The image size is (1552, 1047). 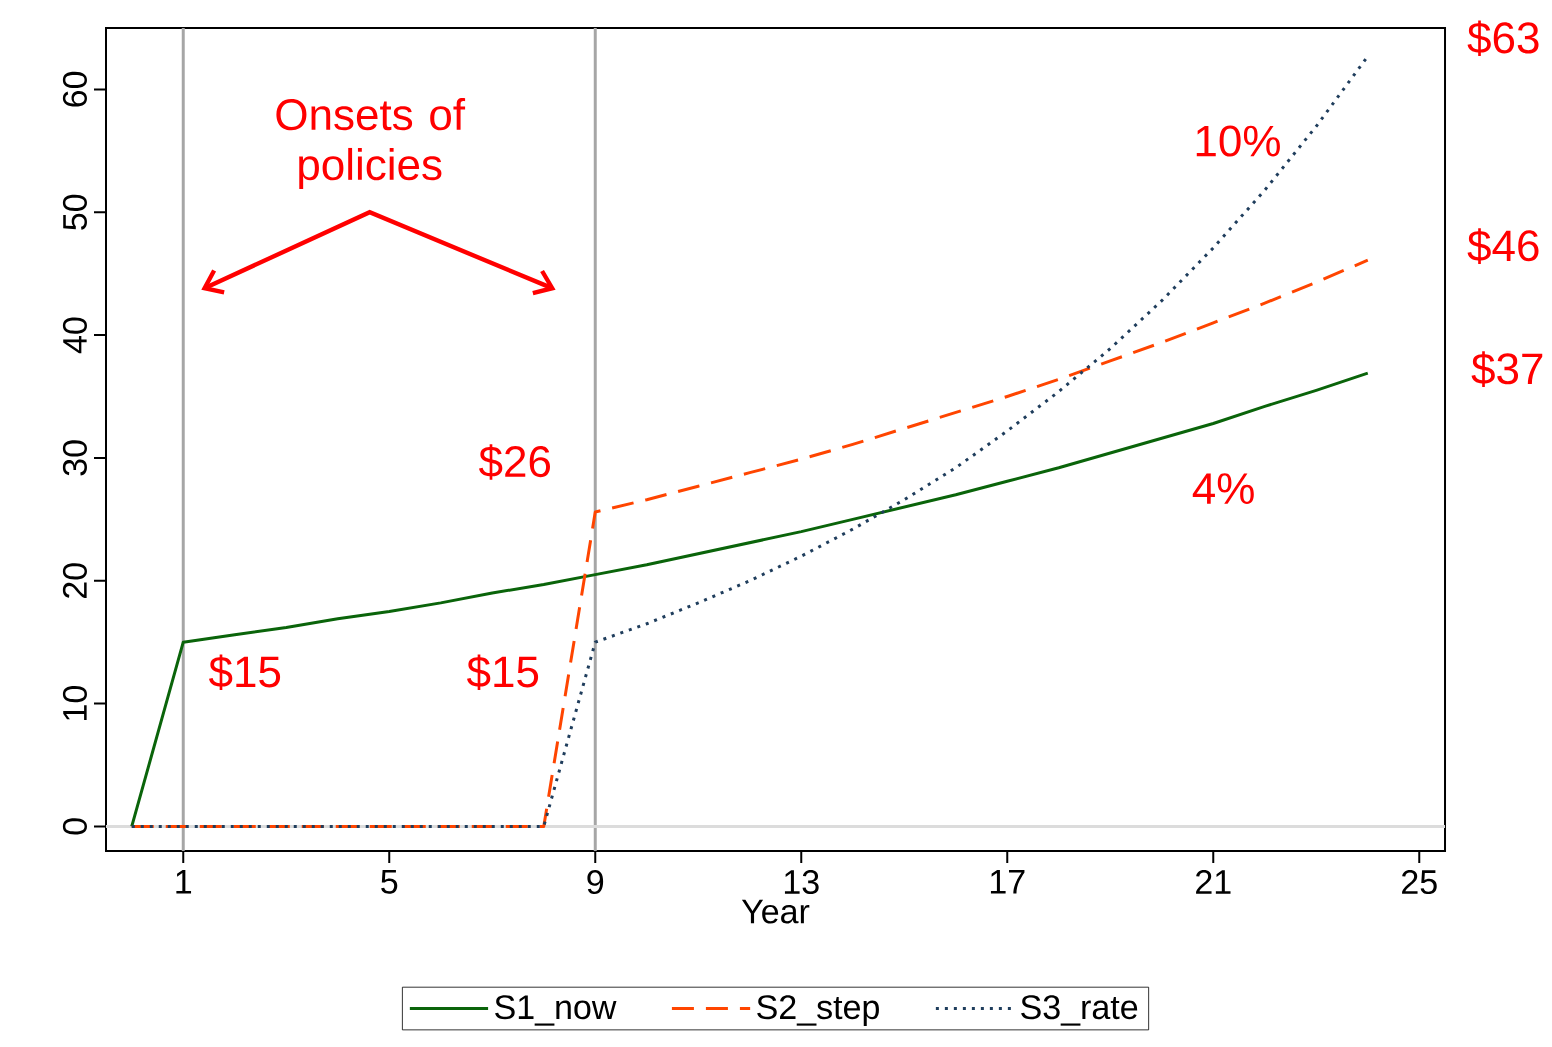 I want to click on y-tick-label: 50, so click(x=74, y=212).